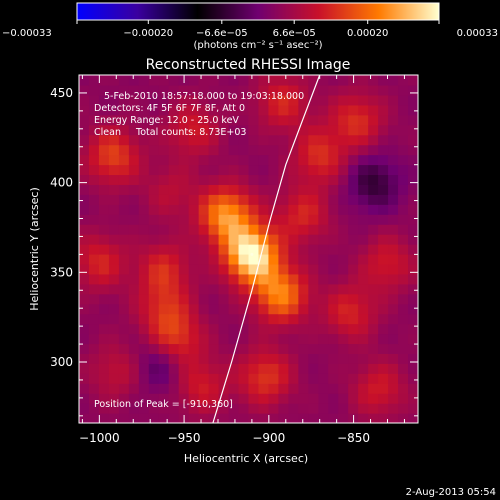 This screenshot has height=500, width=500. I want to click on chart-title: Reconstructed RHESSI Image, so click(248, 65).